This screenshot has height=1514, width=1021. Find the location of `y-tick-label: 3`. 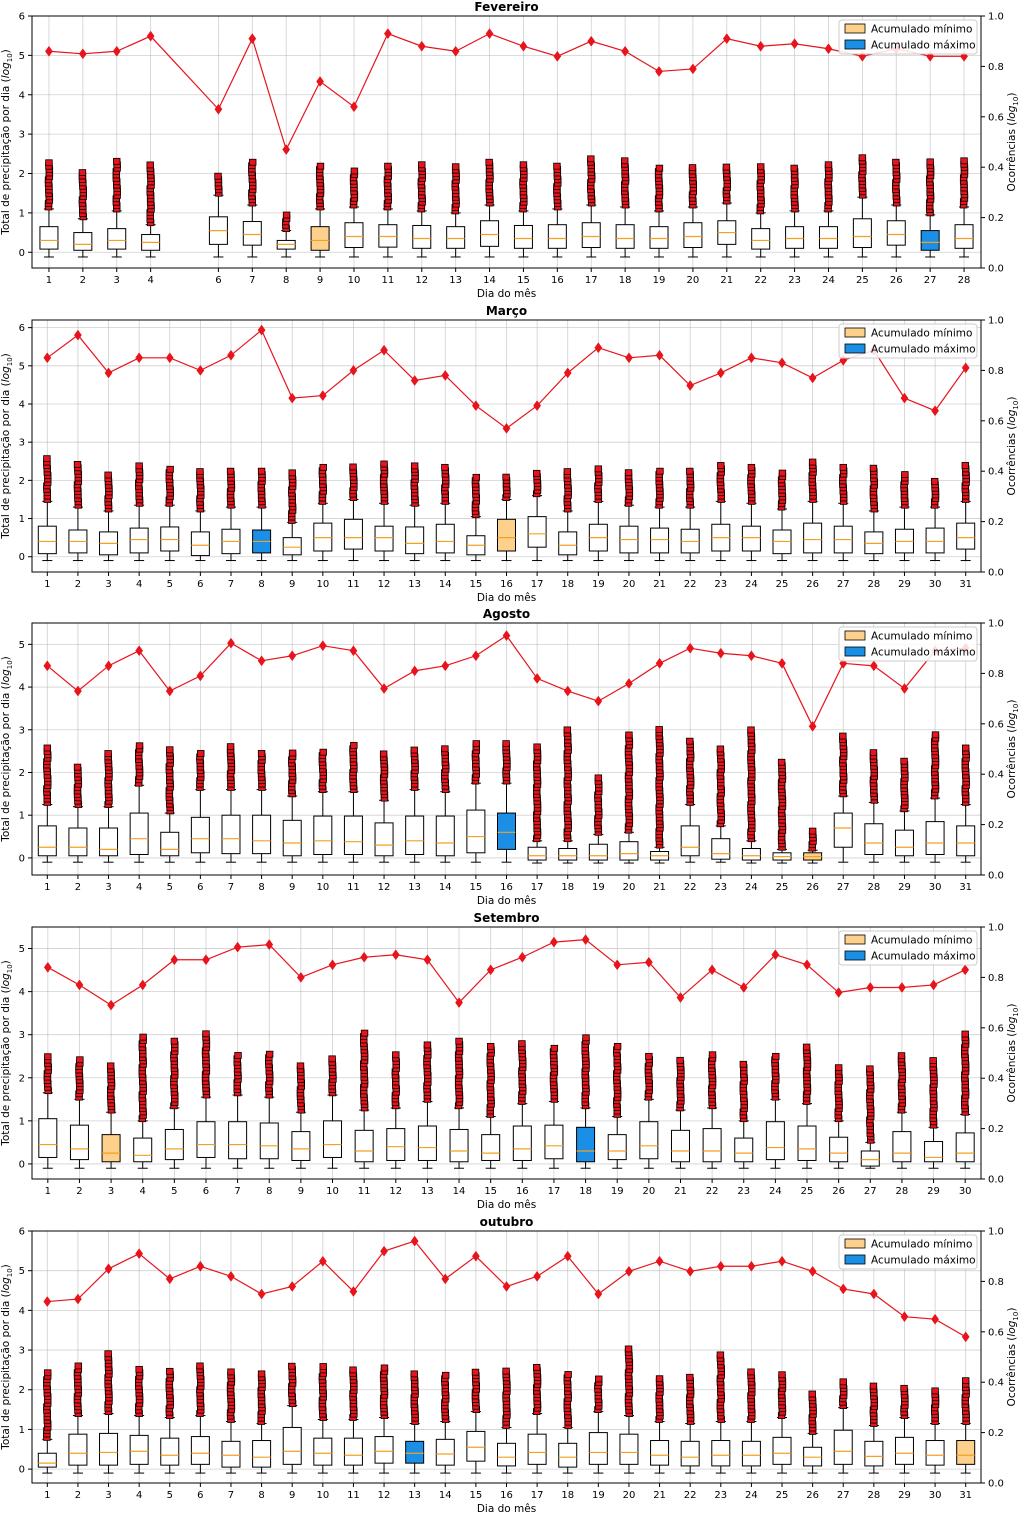

y-tick-label: 3 is located at coordinates (22, 730).